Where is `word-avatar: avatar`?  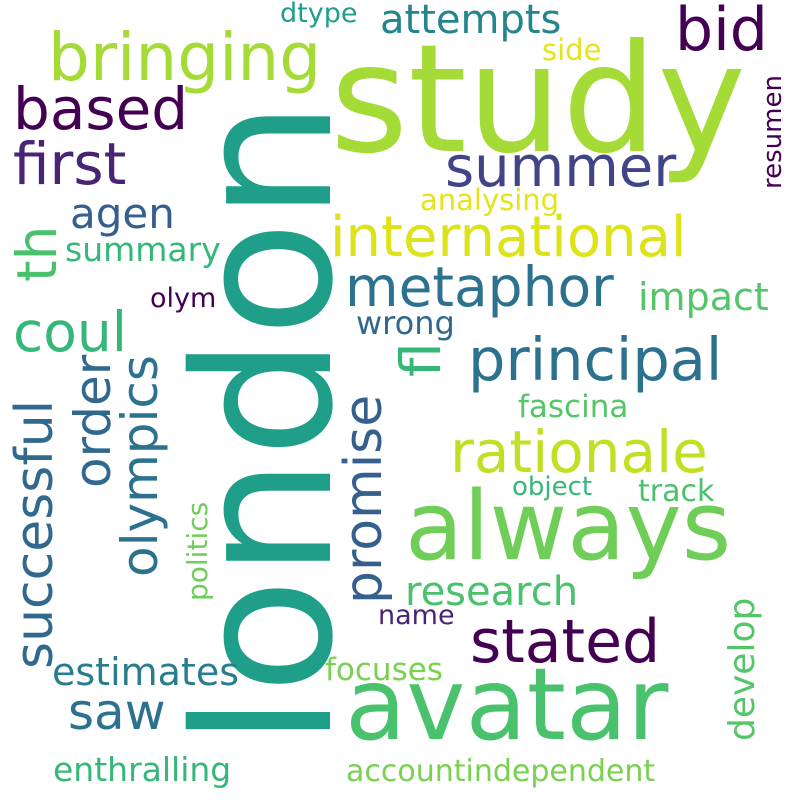 word-avatar: avatar is located at coordinates (507, 704).